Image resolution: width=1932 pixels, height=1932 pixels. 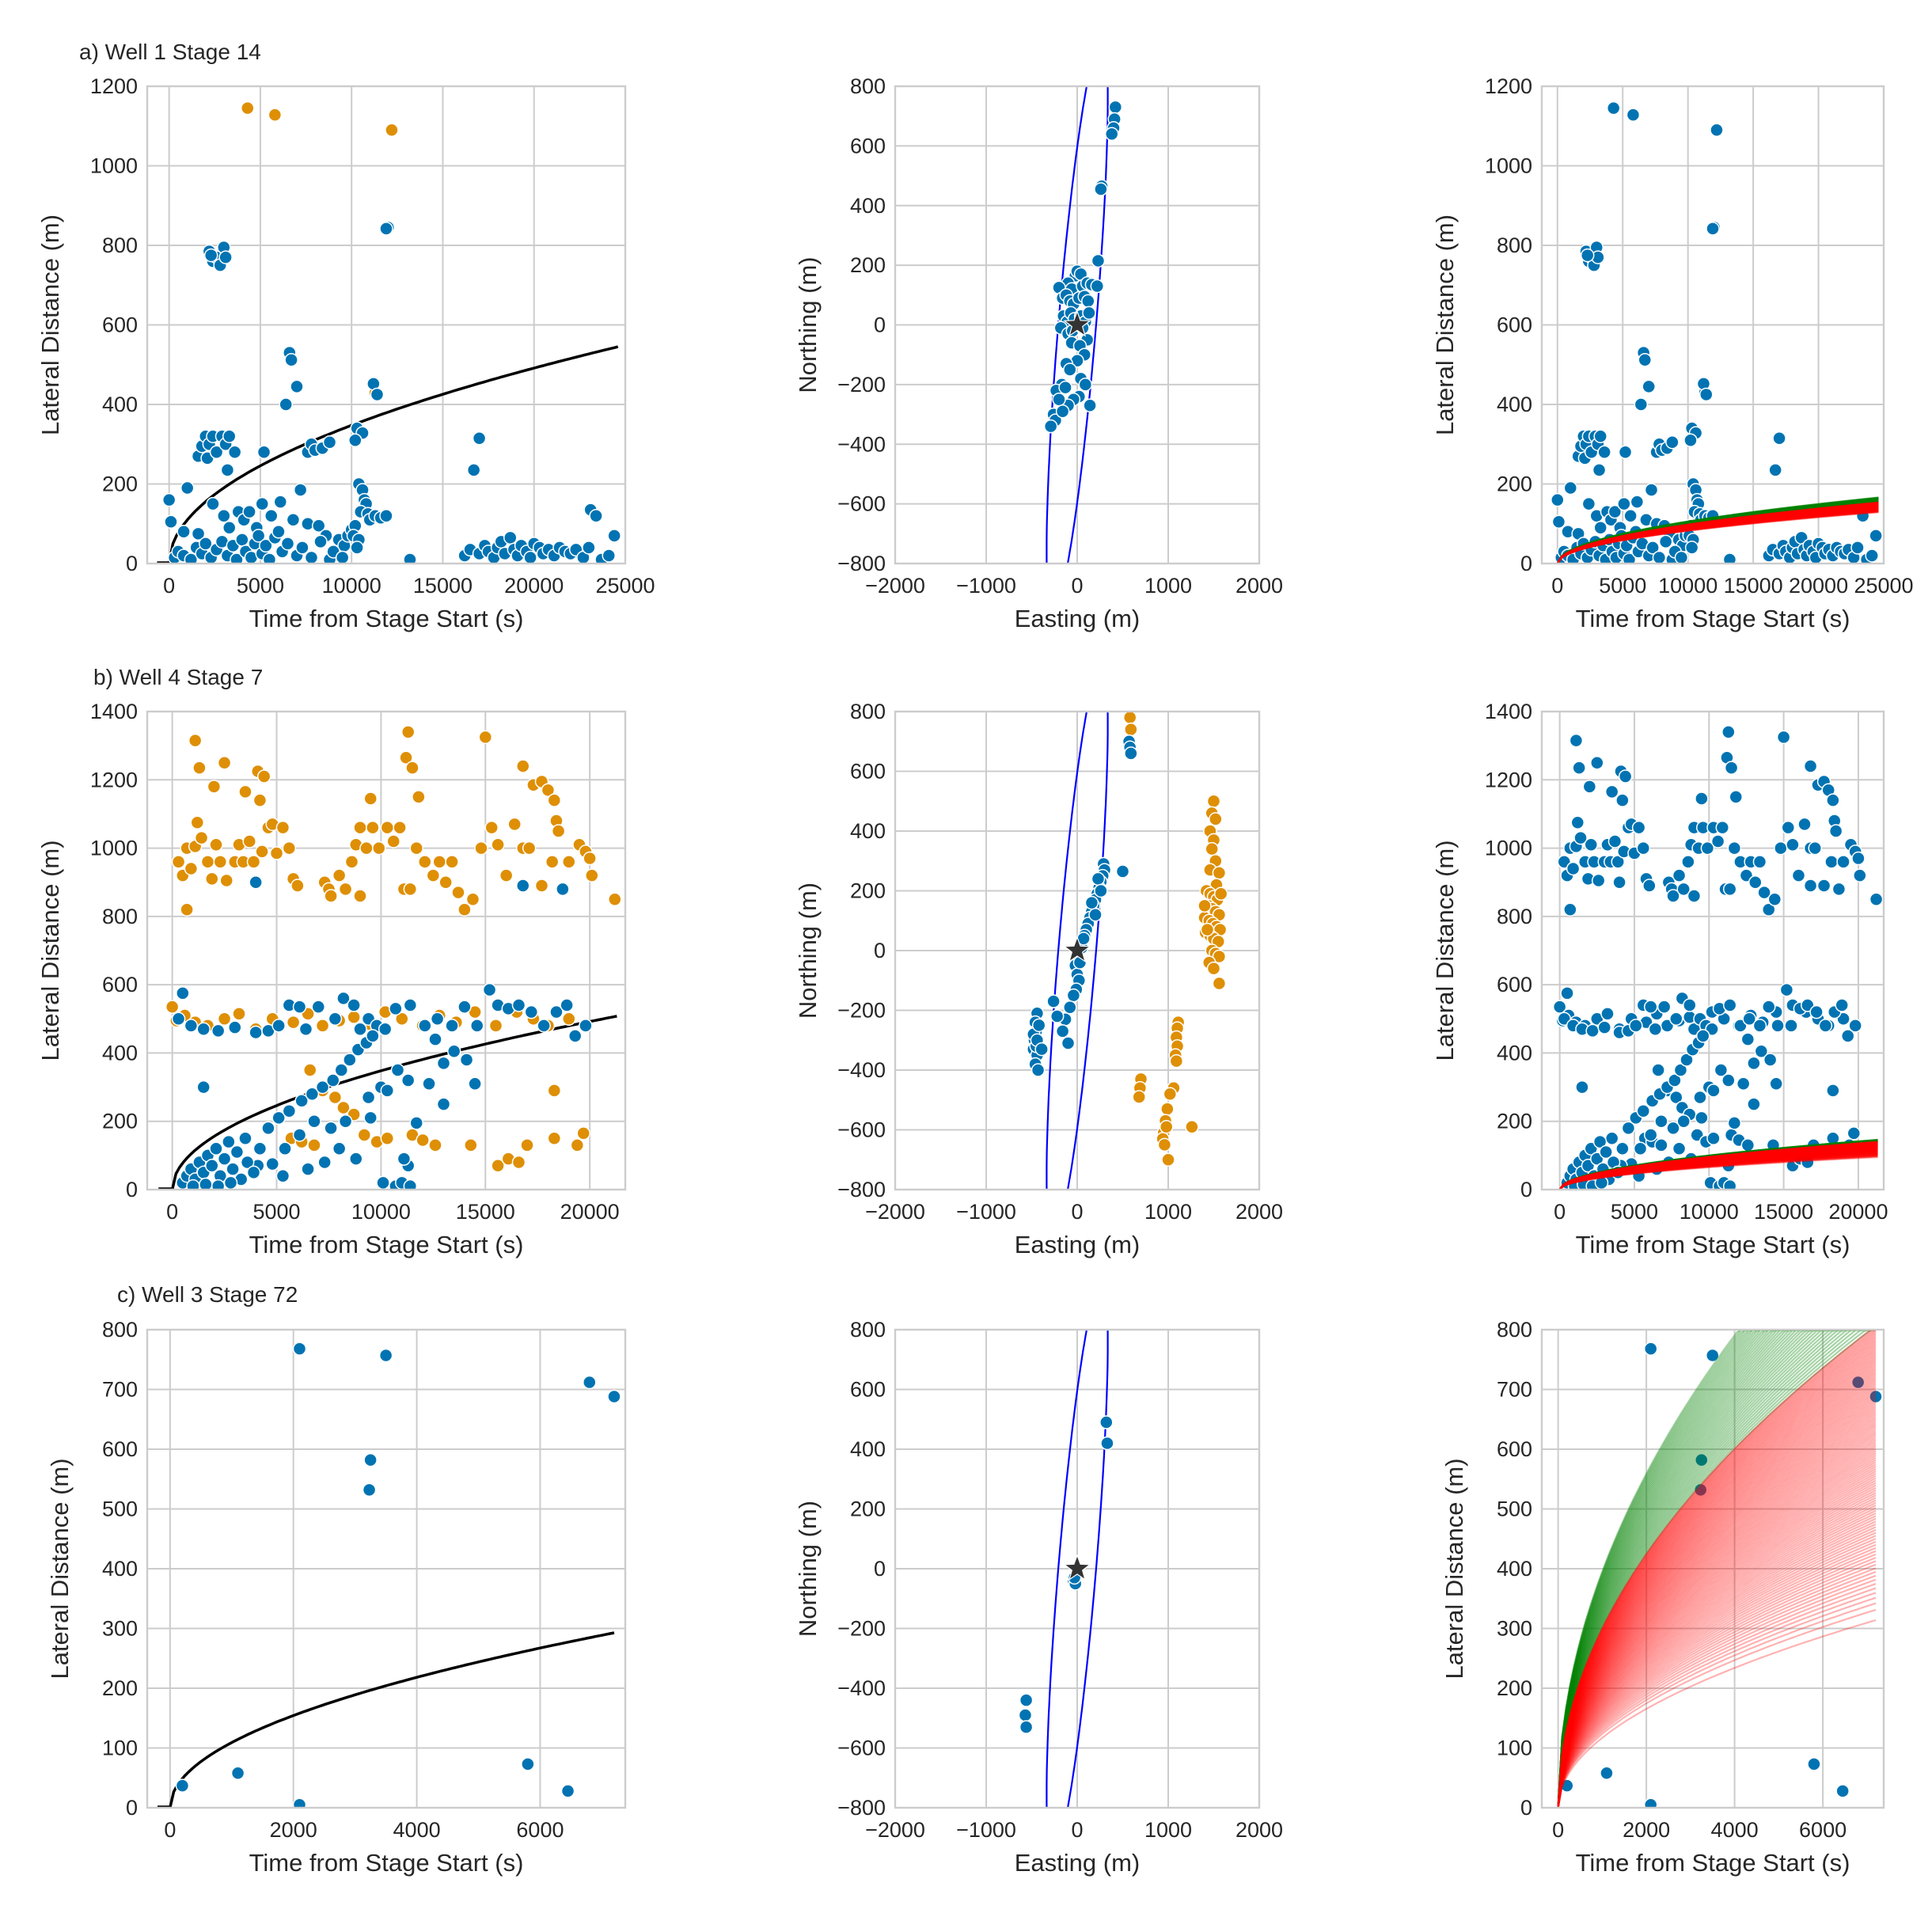 I want to click on x-tick-label: 25000, so click(x=625, y=586).